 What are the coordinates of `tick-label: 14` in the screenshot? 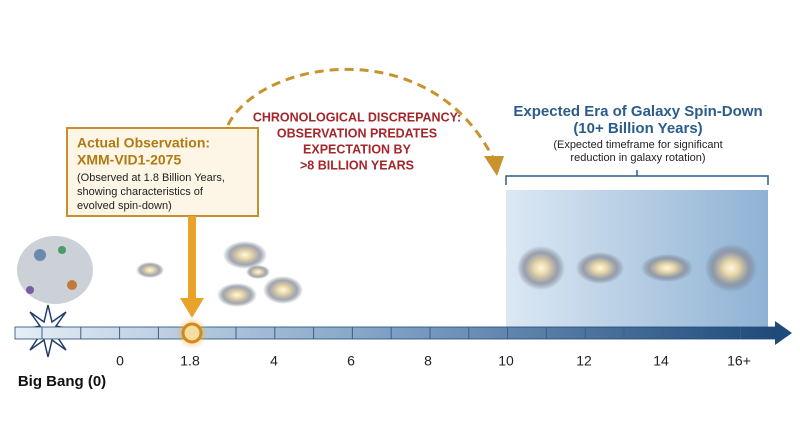 It's located at (661, 361).